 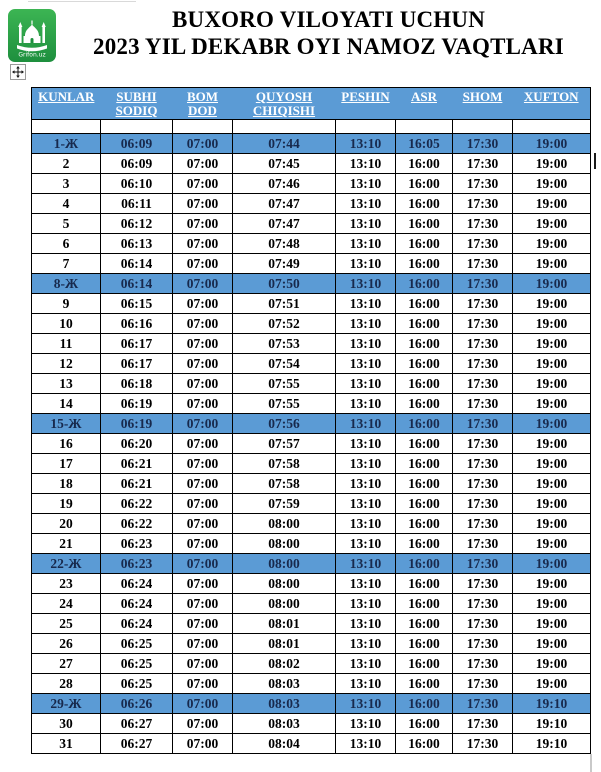 What do you see at coordinates (136, 443) in the screenshot?
I see `time-cell: 06:20` at bounding box center [136, 443].